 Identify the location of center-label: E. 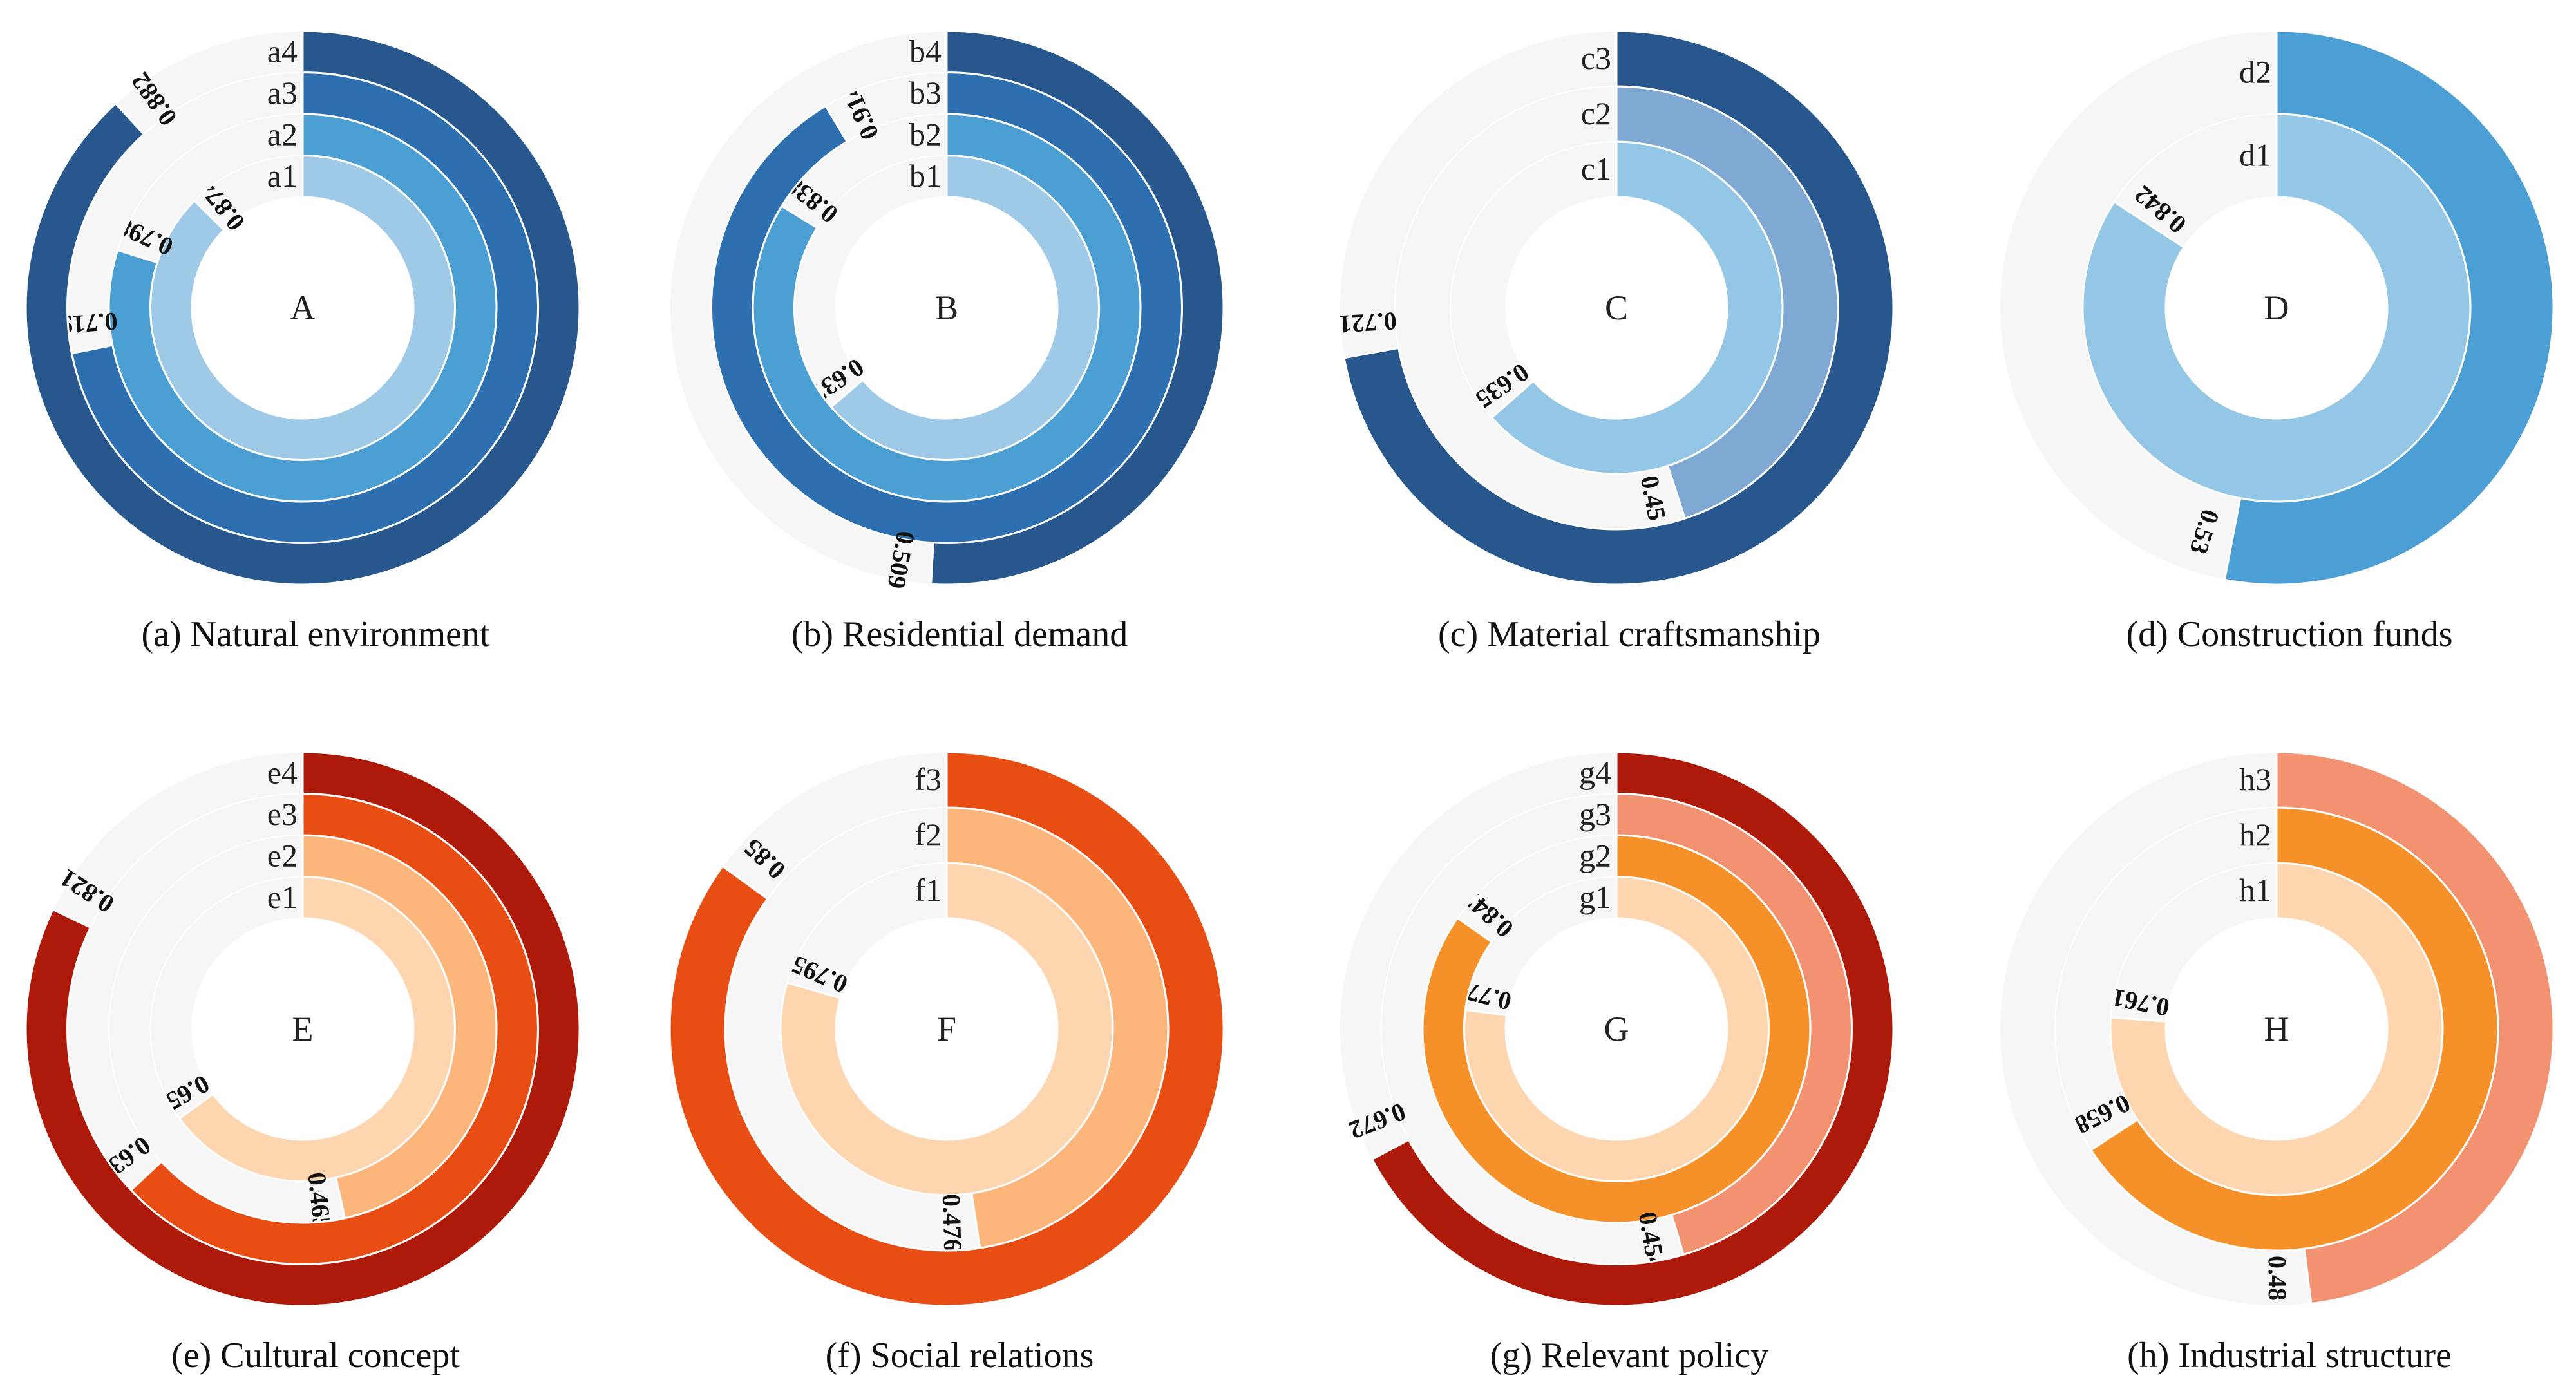
(303, 1029).